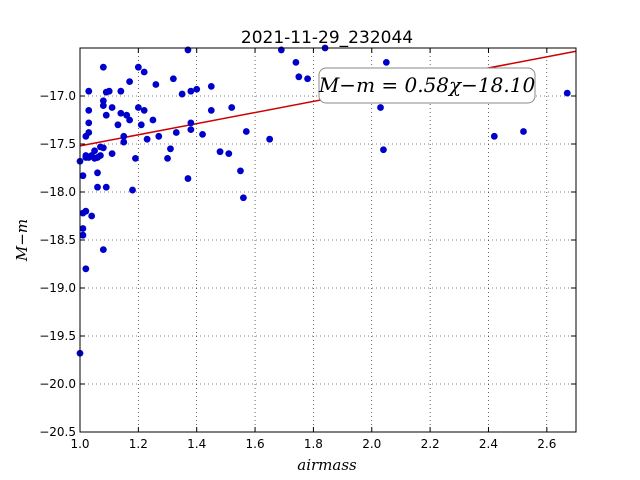 The image size is (640, 480). Describe the element at coordinates (57, 288) in the screenshot. I see `y-tick-label: −19.0` at that location.